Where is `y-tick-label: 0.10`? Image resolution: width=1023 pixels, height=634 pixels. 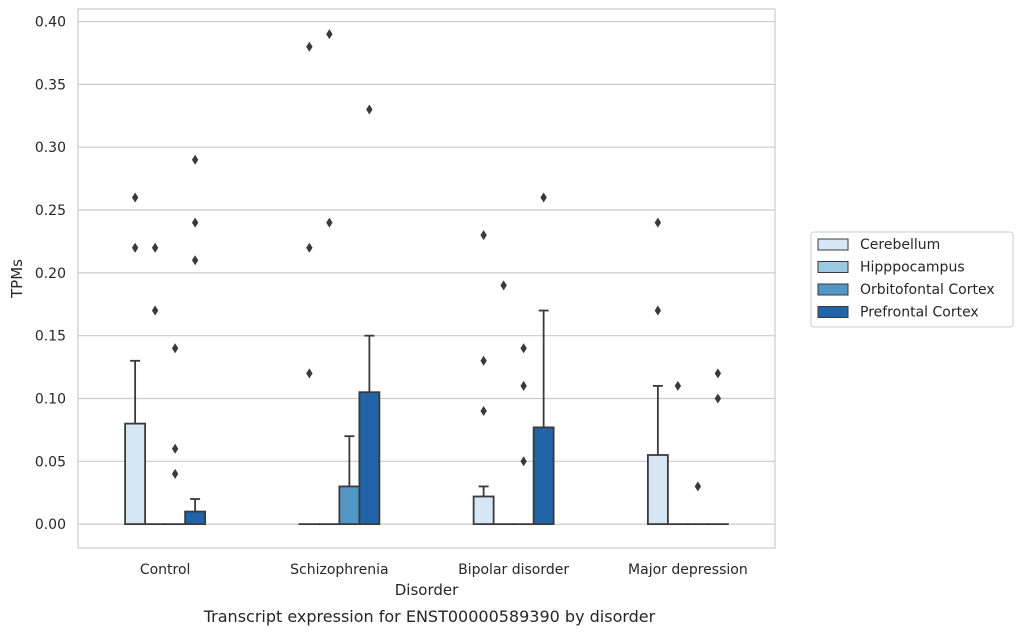 y-tick-label: 0.10 is located at coordinates (50, 399).